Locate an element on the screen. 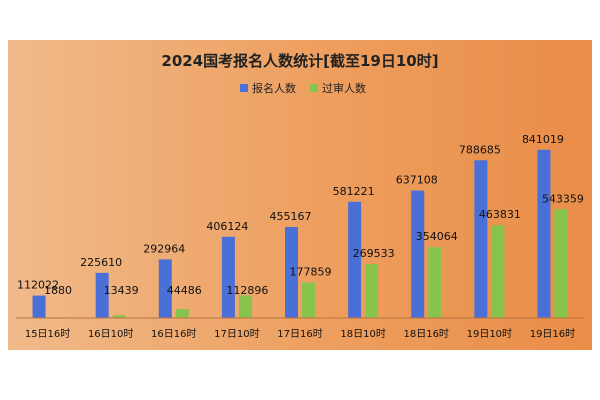 The image size is (600, 400). value-label-registered-2: 292964 is located at coordinates (164, 248).